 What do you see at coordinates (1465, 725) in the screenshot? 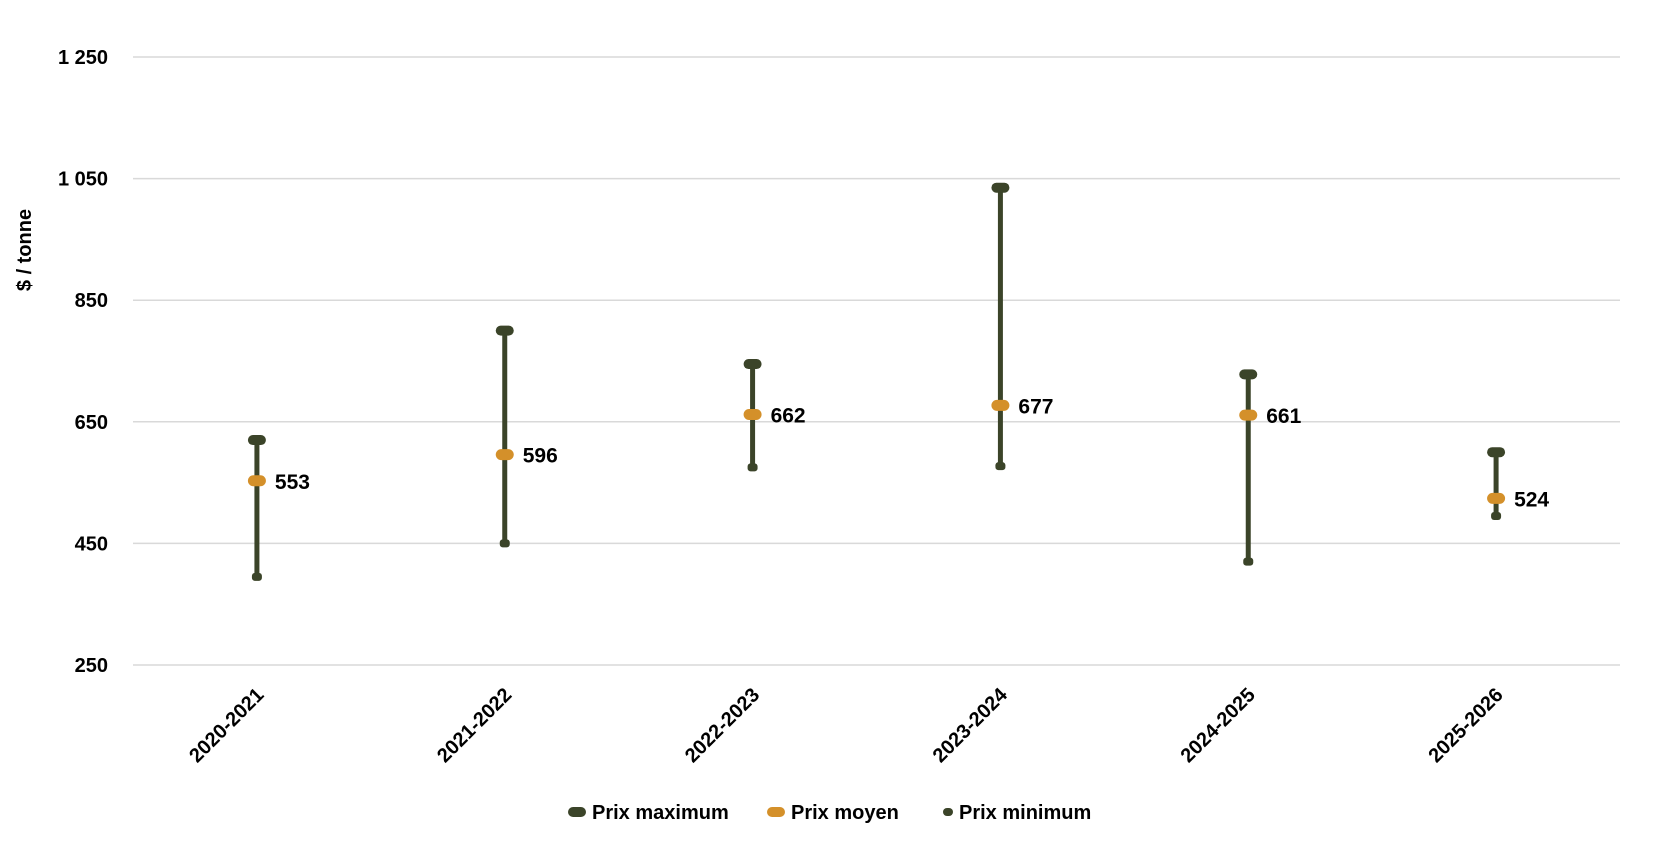
I see `x-tick-label: 2025-2026` at bounding box center [1465, 725].